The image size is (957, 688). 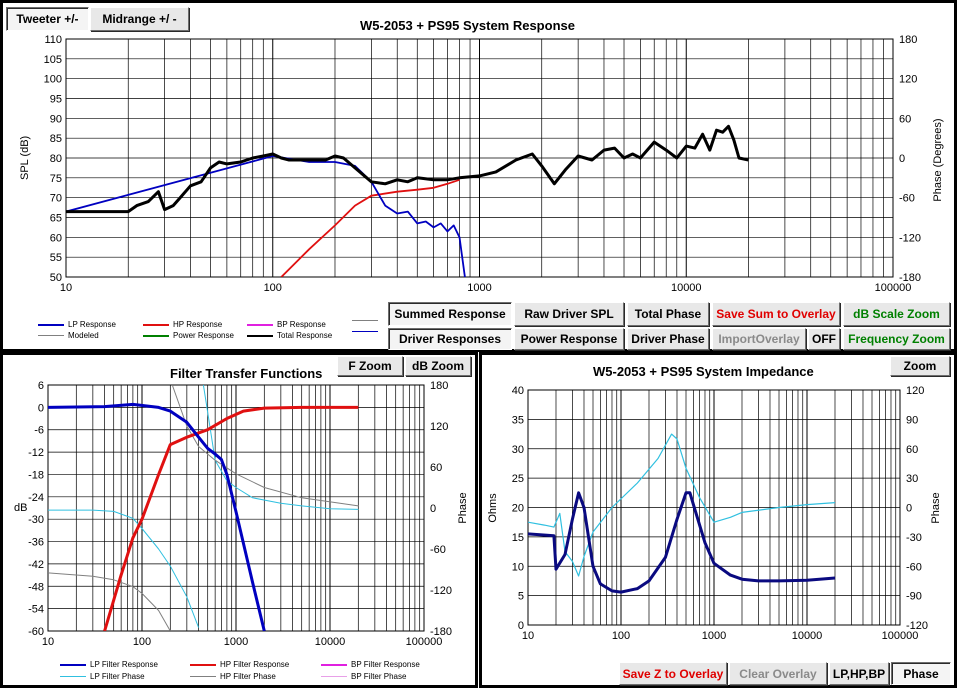 I want to click on y-tick-label: 80, so click(x=56, y=159).